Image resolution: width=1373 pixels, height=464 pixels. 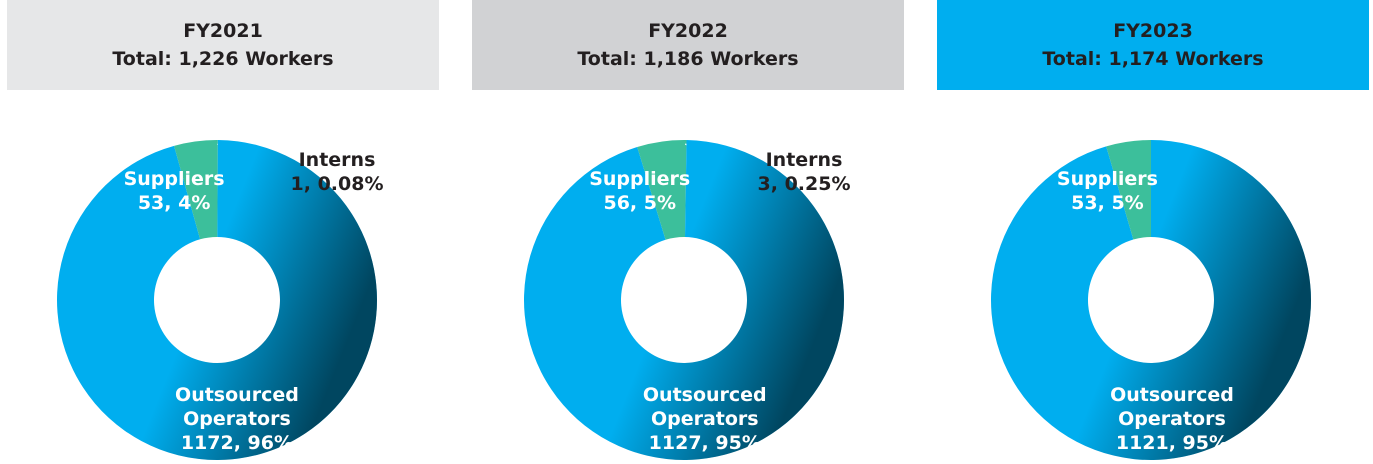 I want to click on data-label: Interns 1, 0.08%, so click(x=337, y=172).